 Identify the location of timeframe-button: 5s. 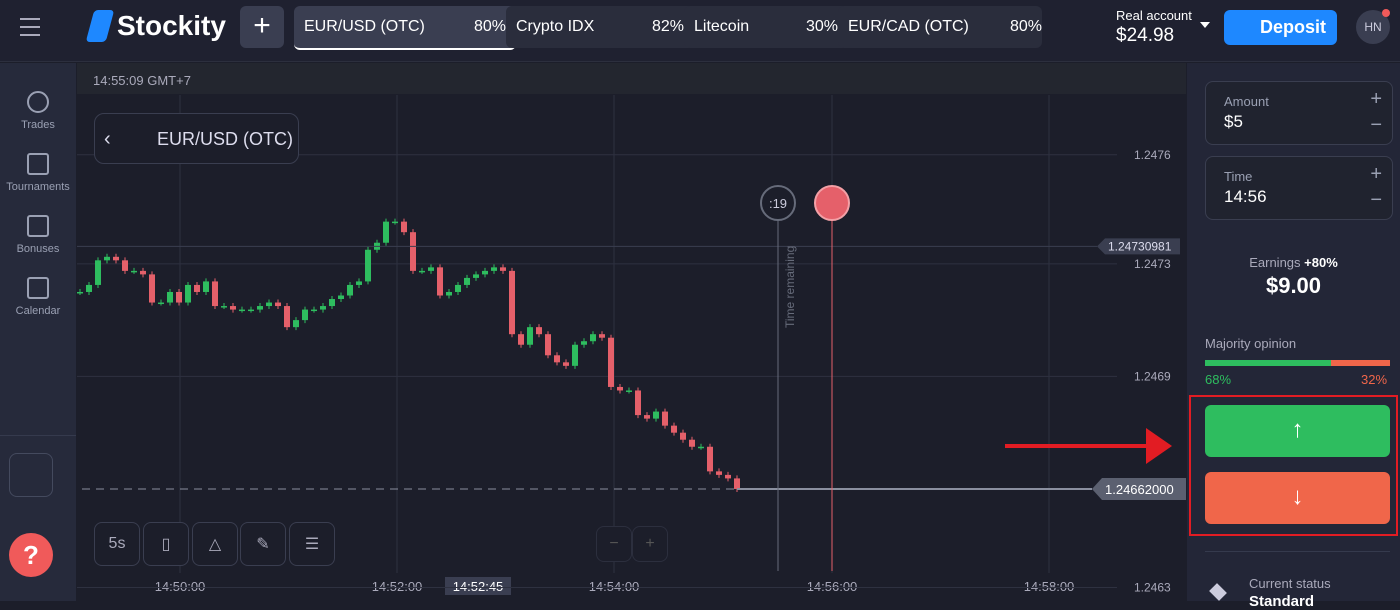
(117, 544).